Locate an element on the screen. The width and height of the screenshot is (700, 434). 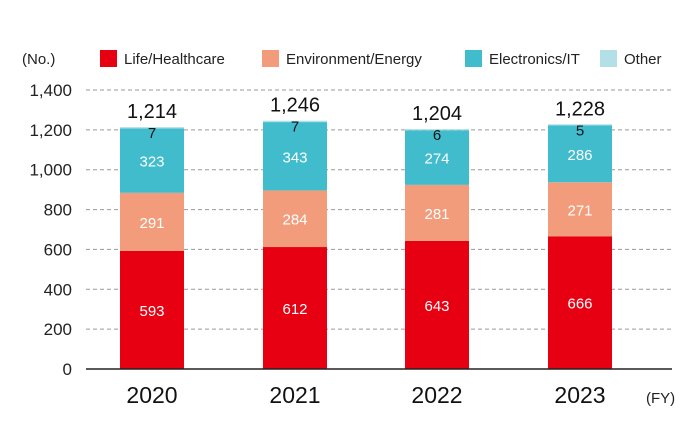
y-tick-label: 800 is located at coordinates (58, 210).